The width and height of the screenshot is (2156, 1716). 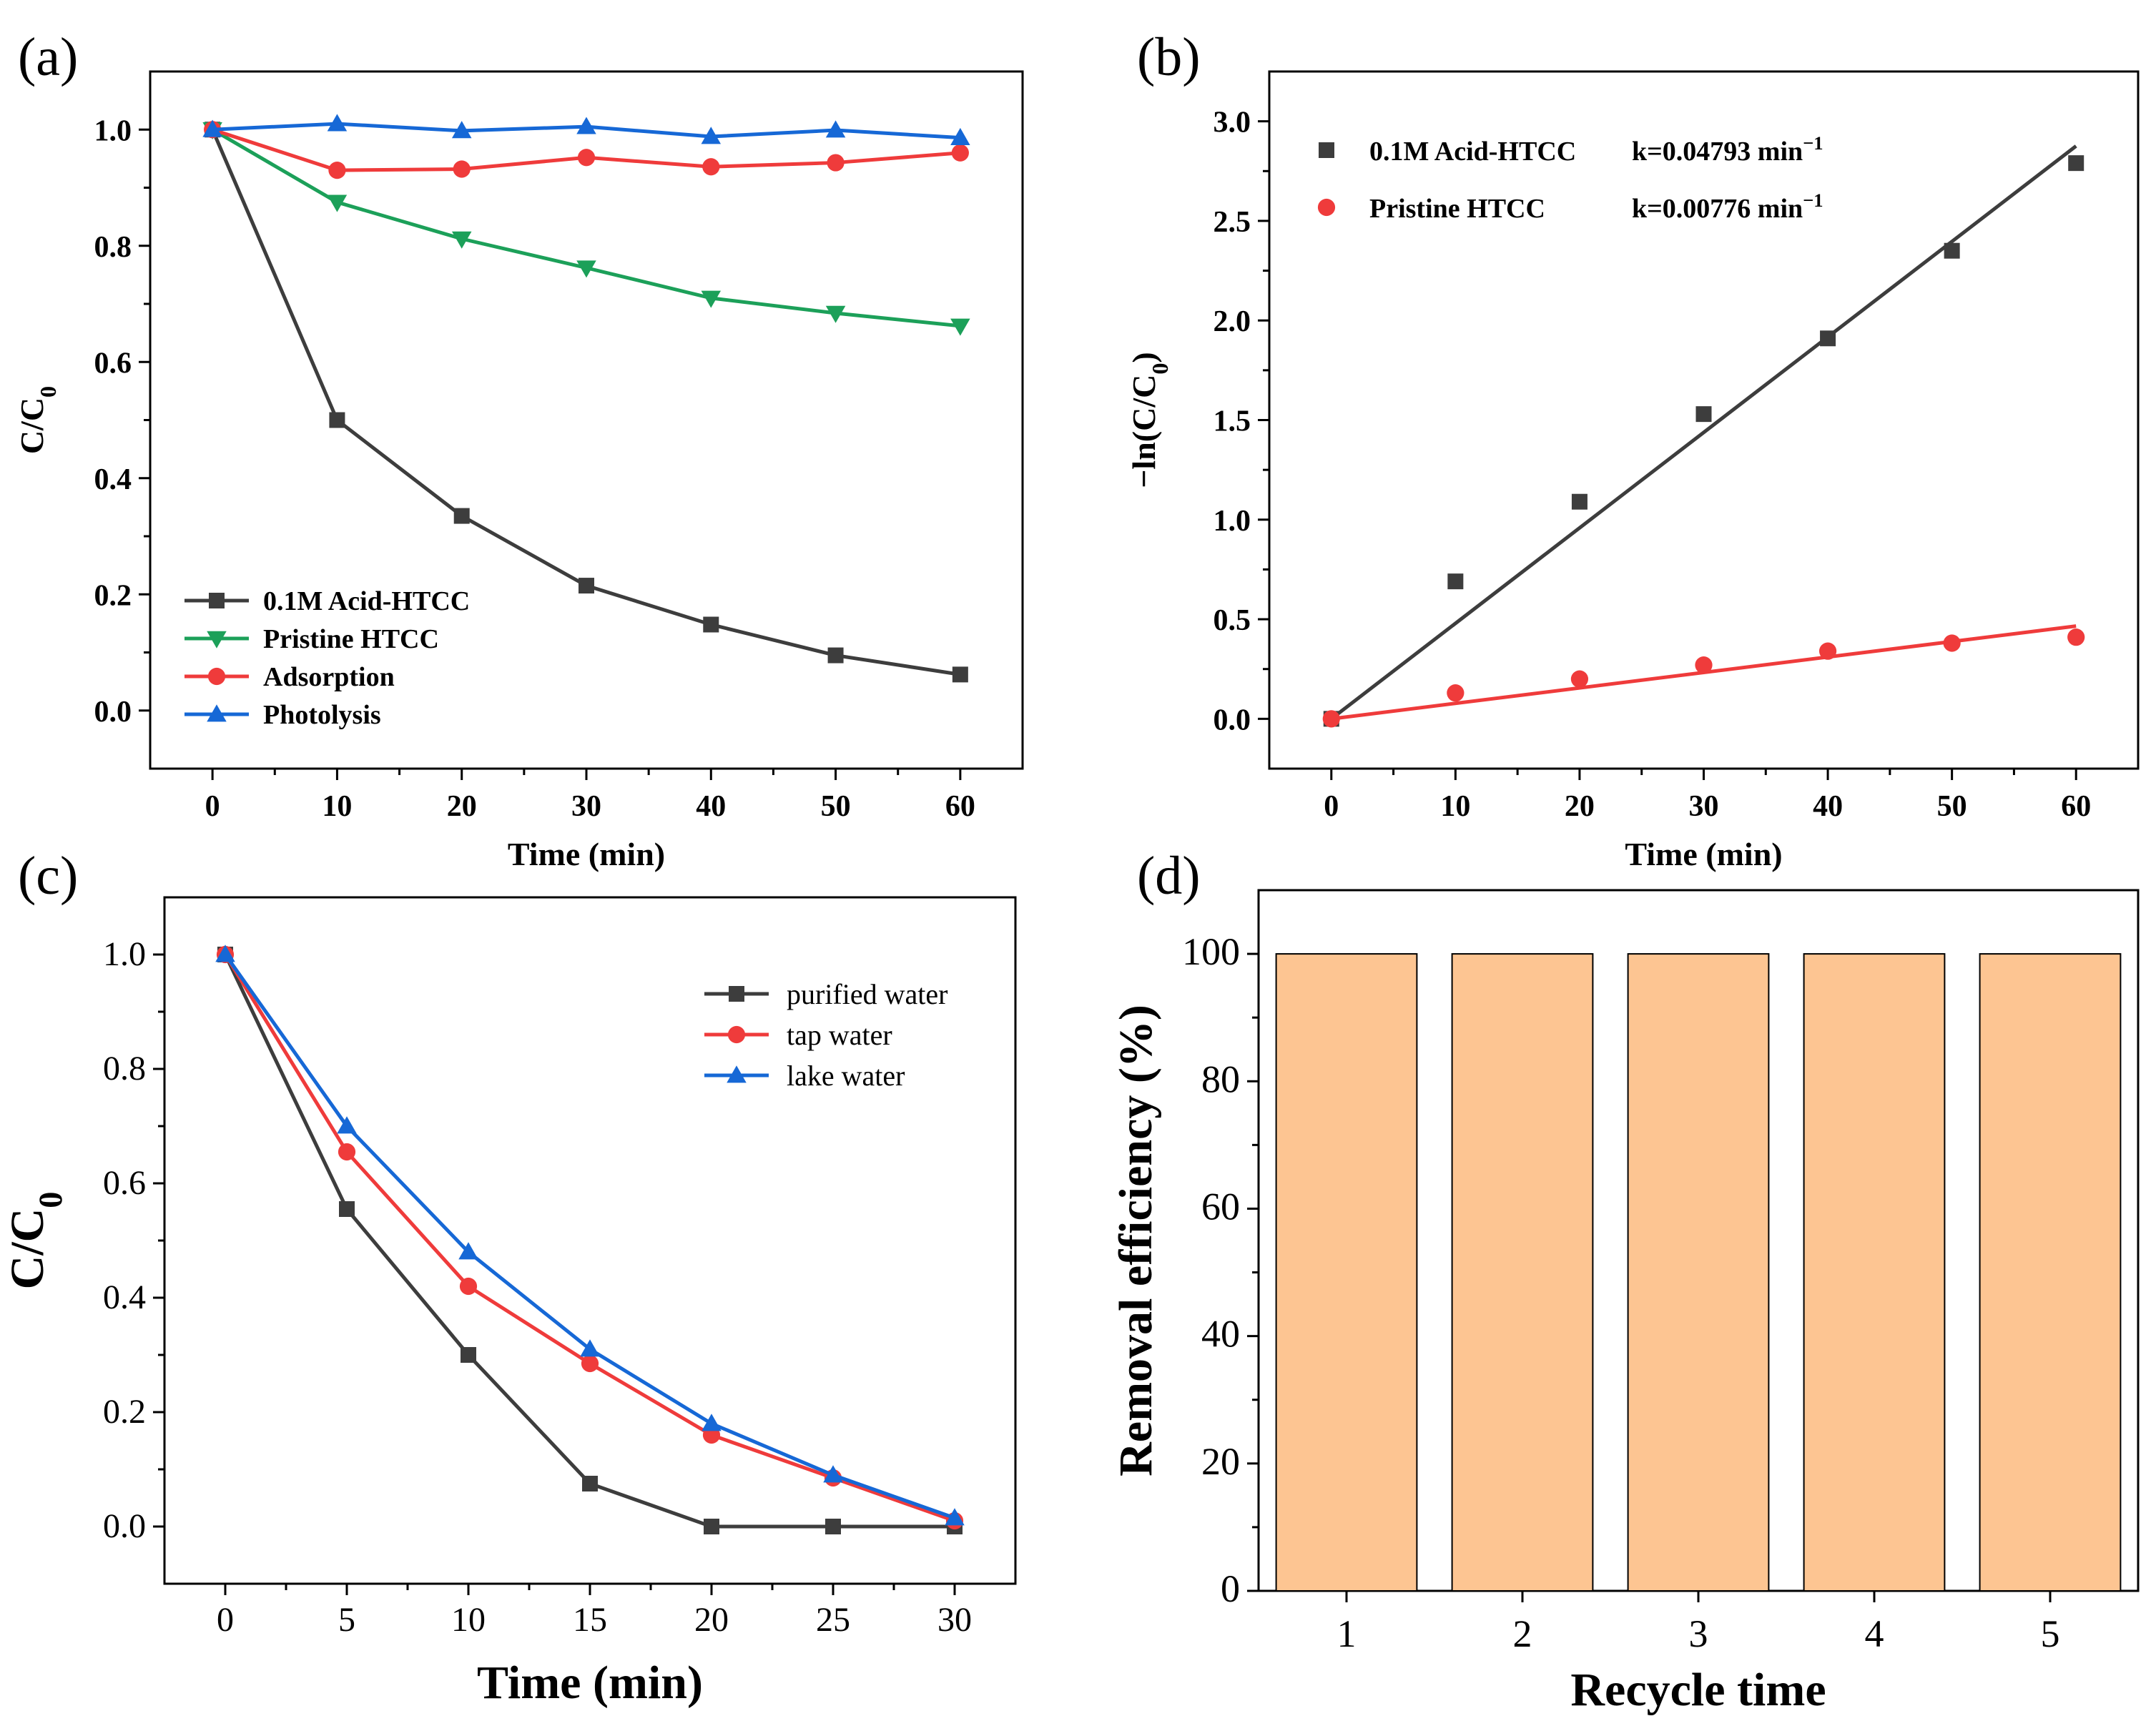 What do you see at coordinates (1703, 432) in the screenshot?
I see `fit-line` at bounding box center [1703, 432].